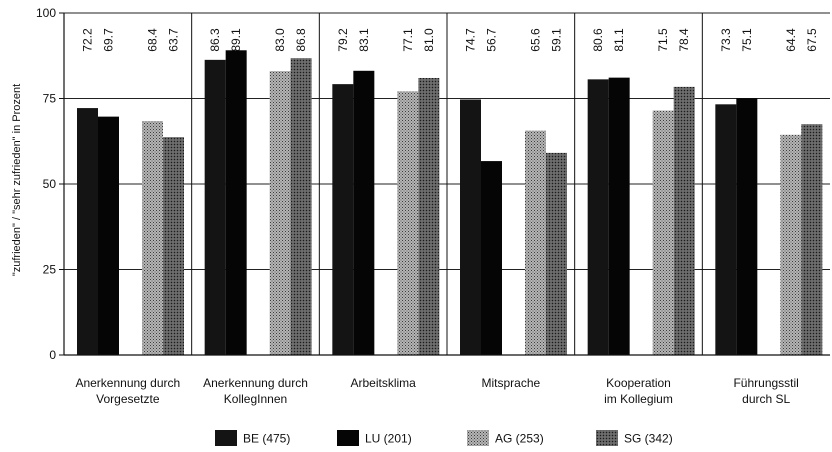  What do you see at coordinates (638, 399) in the screenshot?
I see `x-category-label-line2-4: im Kollegium` at bounding box center [638, 399].